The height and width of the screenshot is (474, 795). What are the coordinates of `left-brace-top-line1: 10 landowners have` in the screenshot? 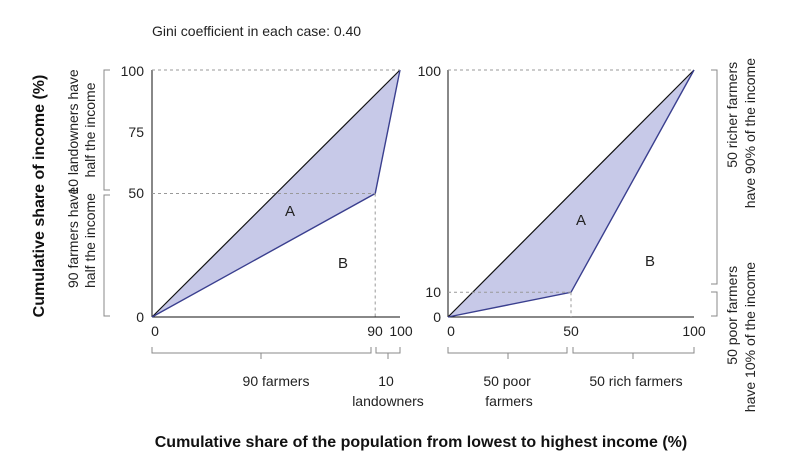 It's located at (73, 132).